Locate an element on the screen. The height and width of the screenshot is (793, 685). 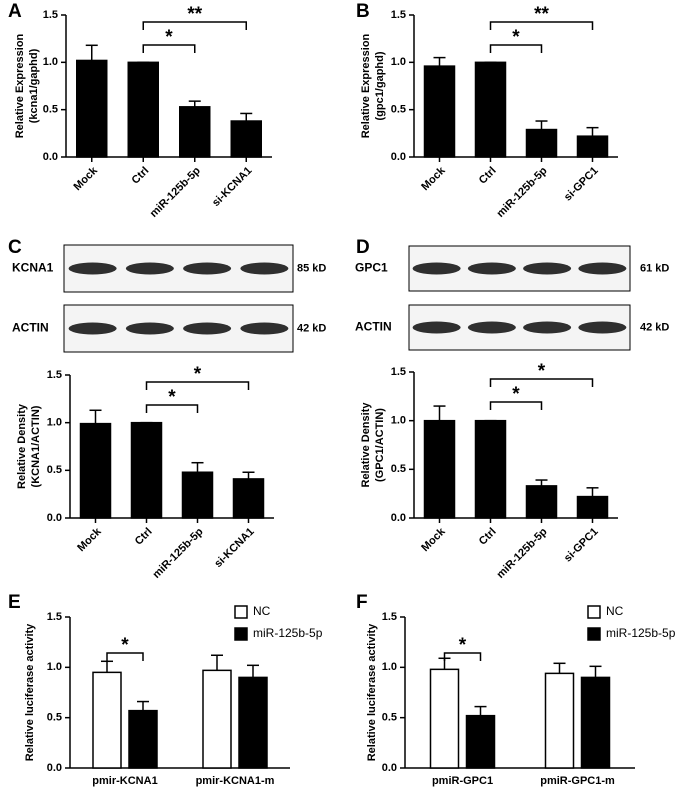
x-tick-label: pmir-KCNA1-m is located at coordinates (235, 781).